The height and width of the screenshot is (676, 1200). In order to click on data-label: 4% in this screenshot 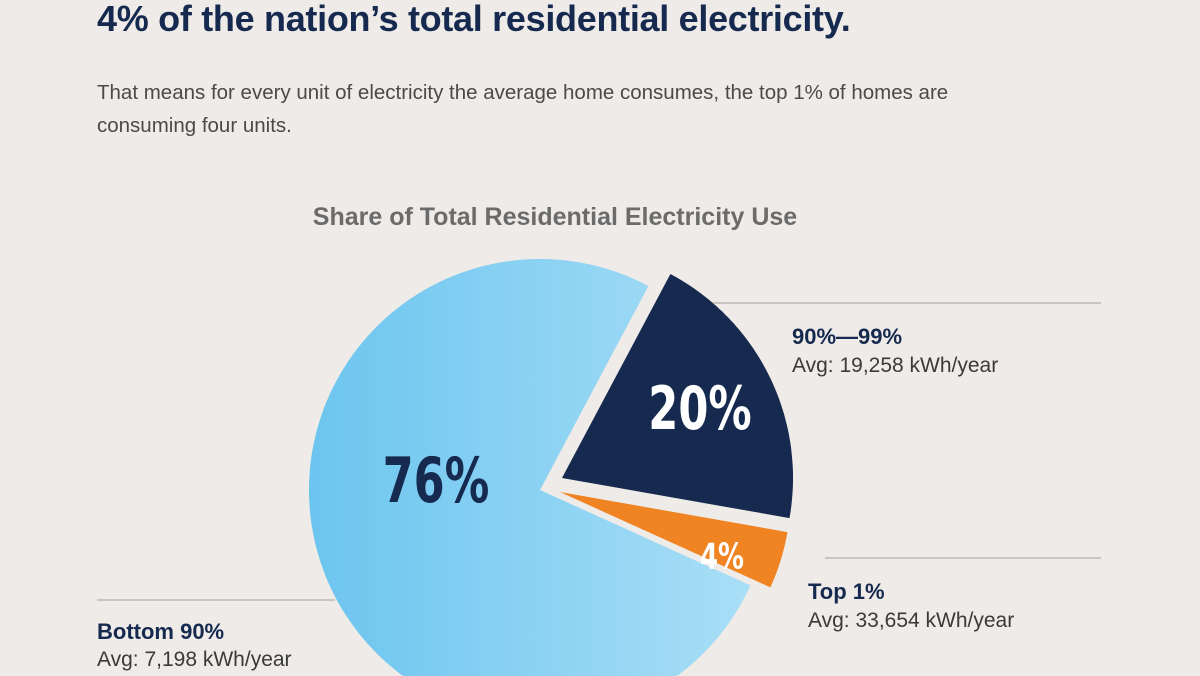, I will do `click(722, 556)`.